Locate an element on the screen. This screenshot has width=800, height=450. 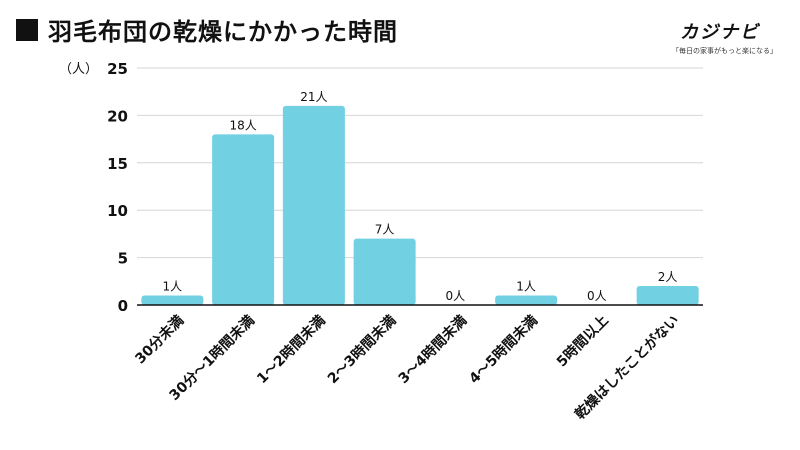
y-tick-label: 0 is located at coordinates (123, 306).